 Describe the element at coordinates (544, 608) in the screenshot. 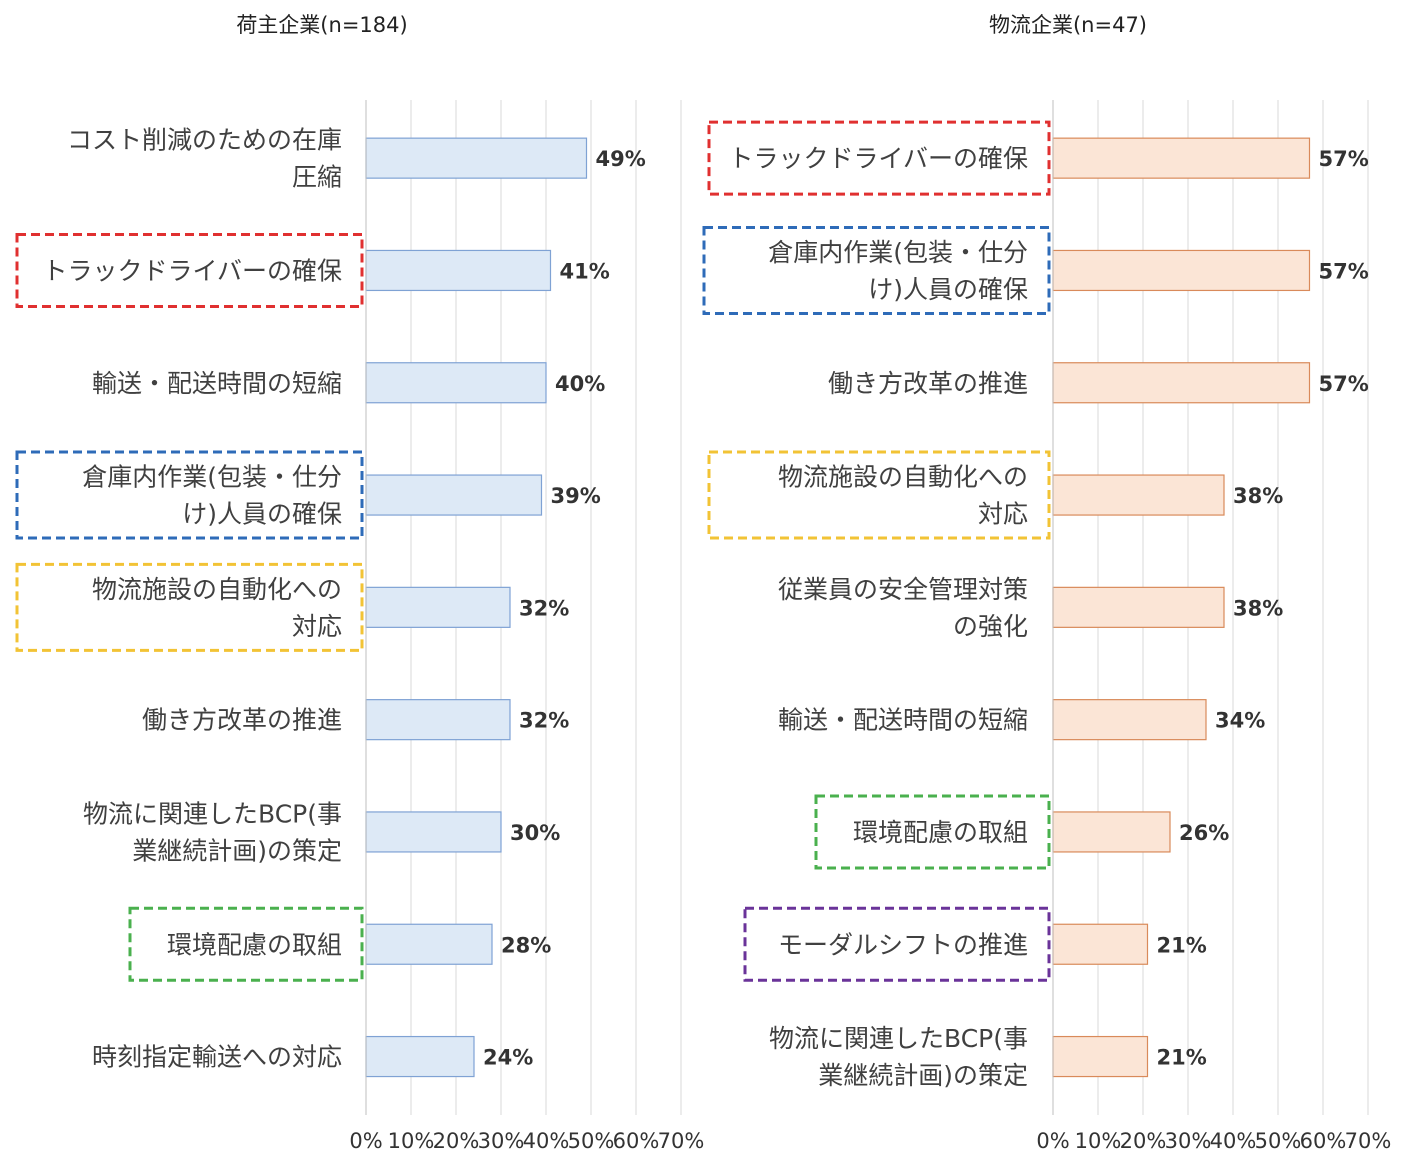

I see `value-label-0-4: 32%` at that location.